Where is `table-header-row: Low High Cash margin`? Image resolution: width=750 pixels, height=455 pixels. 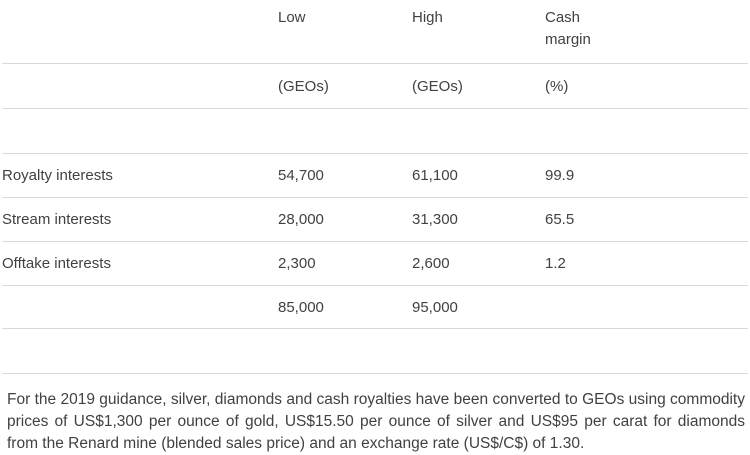 table-header-row: Low High Cash margin is located at coordinates (375, 32).